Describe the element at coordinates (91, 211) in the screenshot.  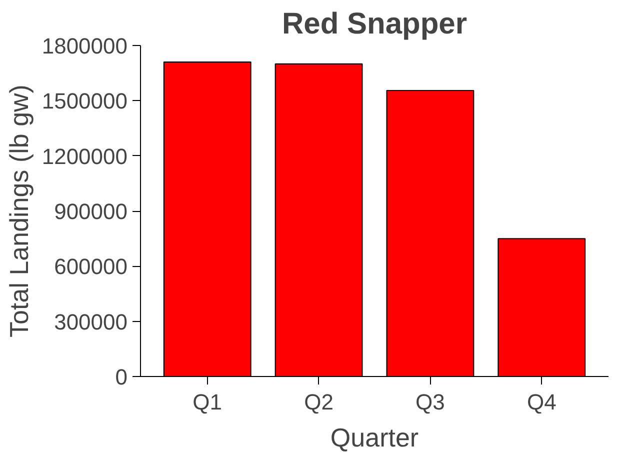
I see `y-tick-label: 900000` at that location.